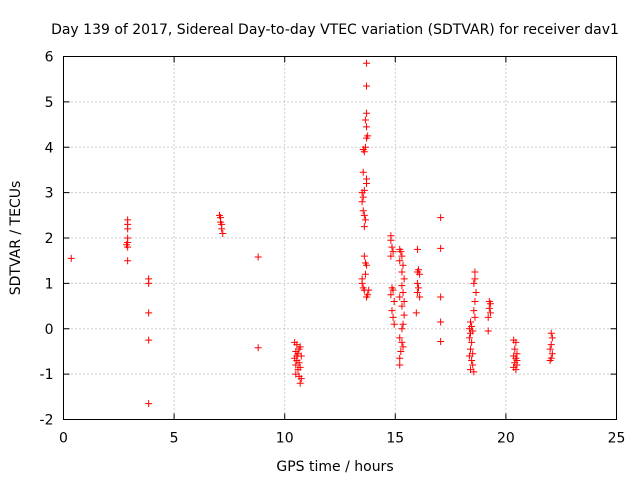 The width and height of the screenshot is (640, 480). I want to click on y-tick-label: 0, so click(49, 330).